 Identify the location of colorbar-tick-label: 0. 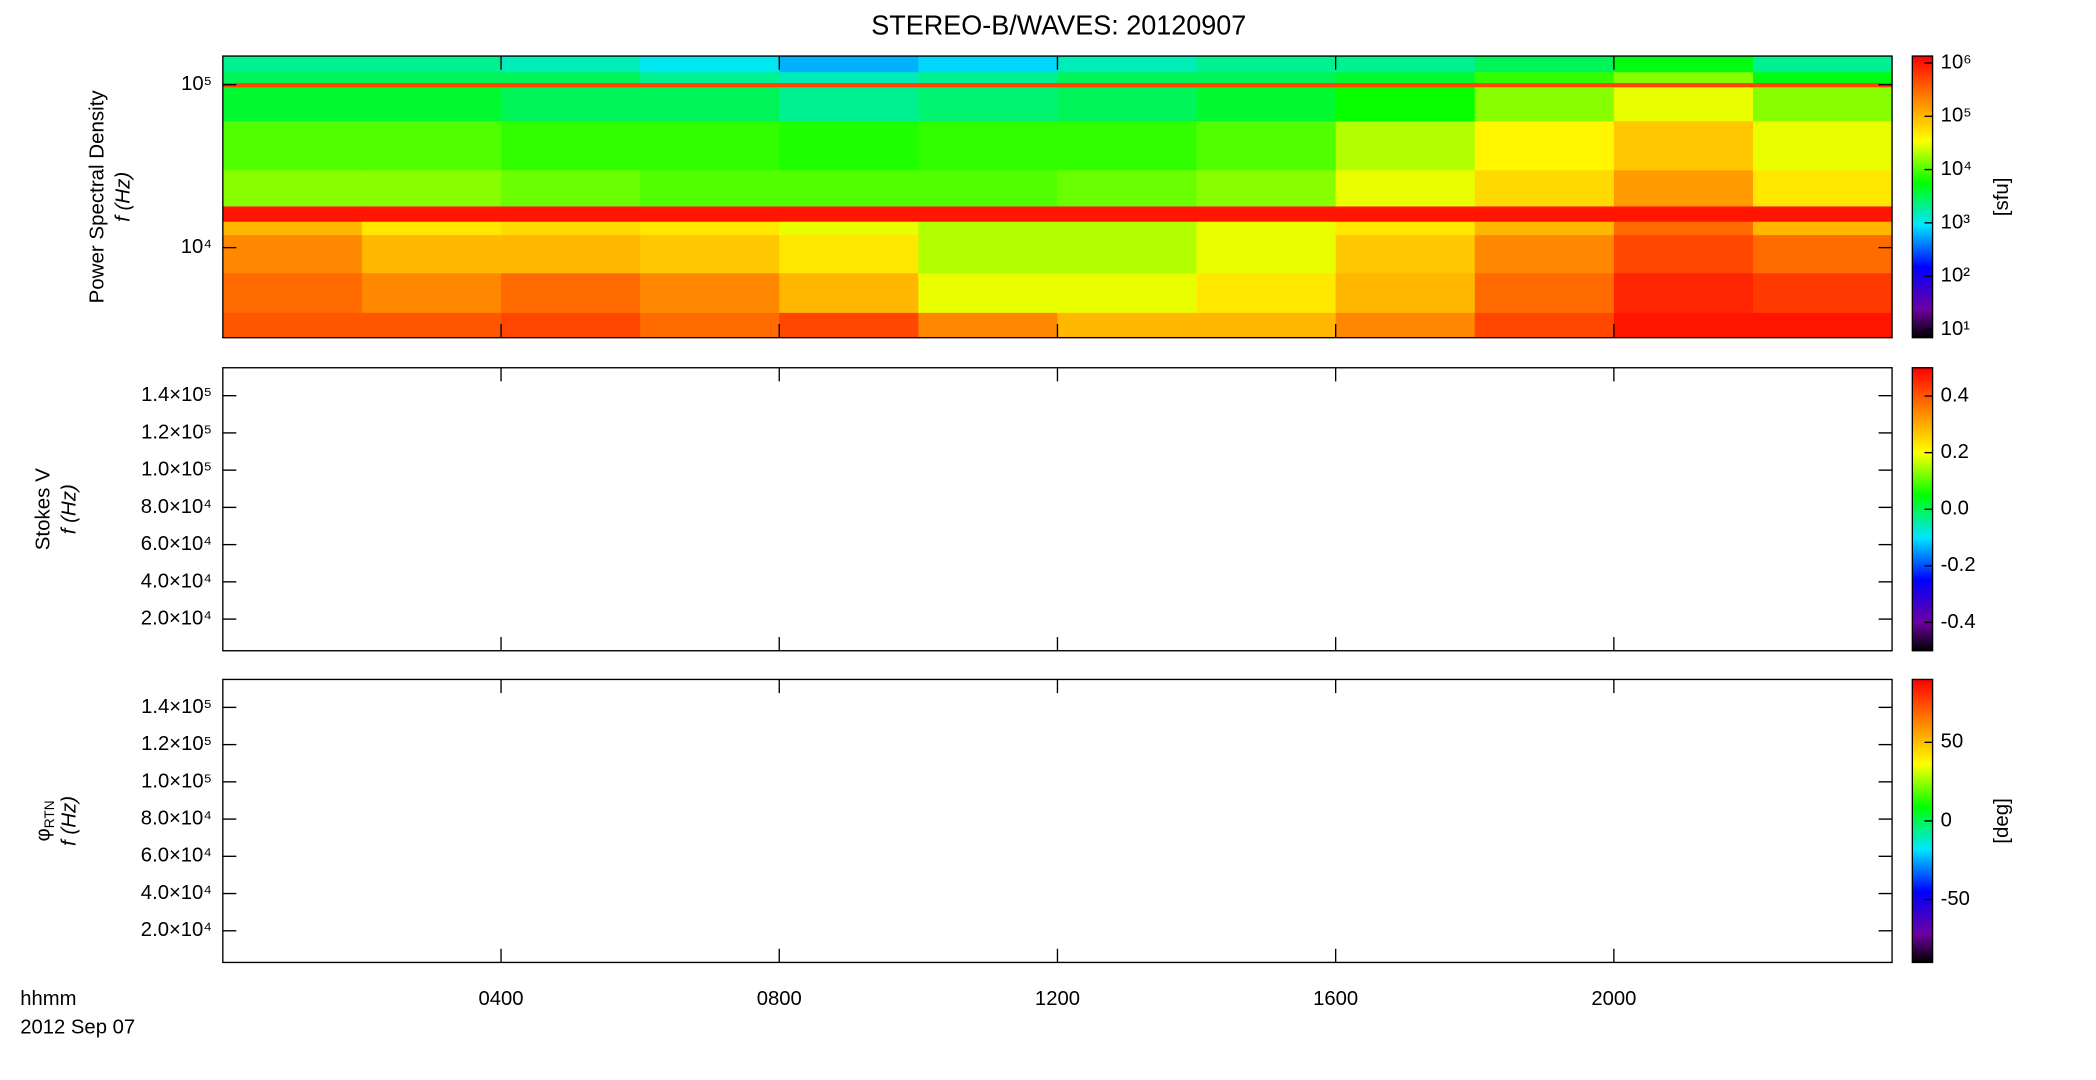
(1946, 820).